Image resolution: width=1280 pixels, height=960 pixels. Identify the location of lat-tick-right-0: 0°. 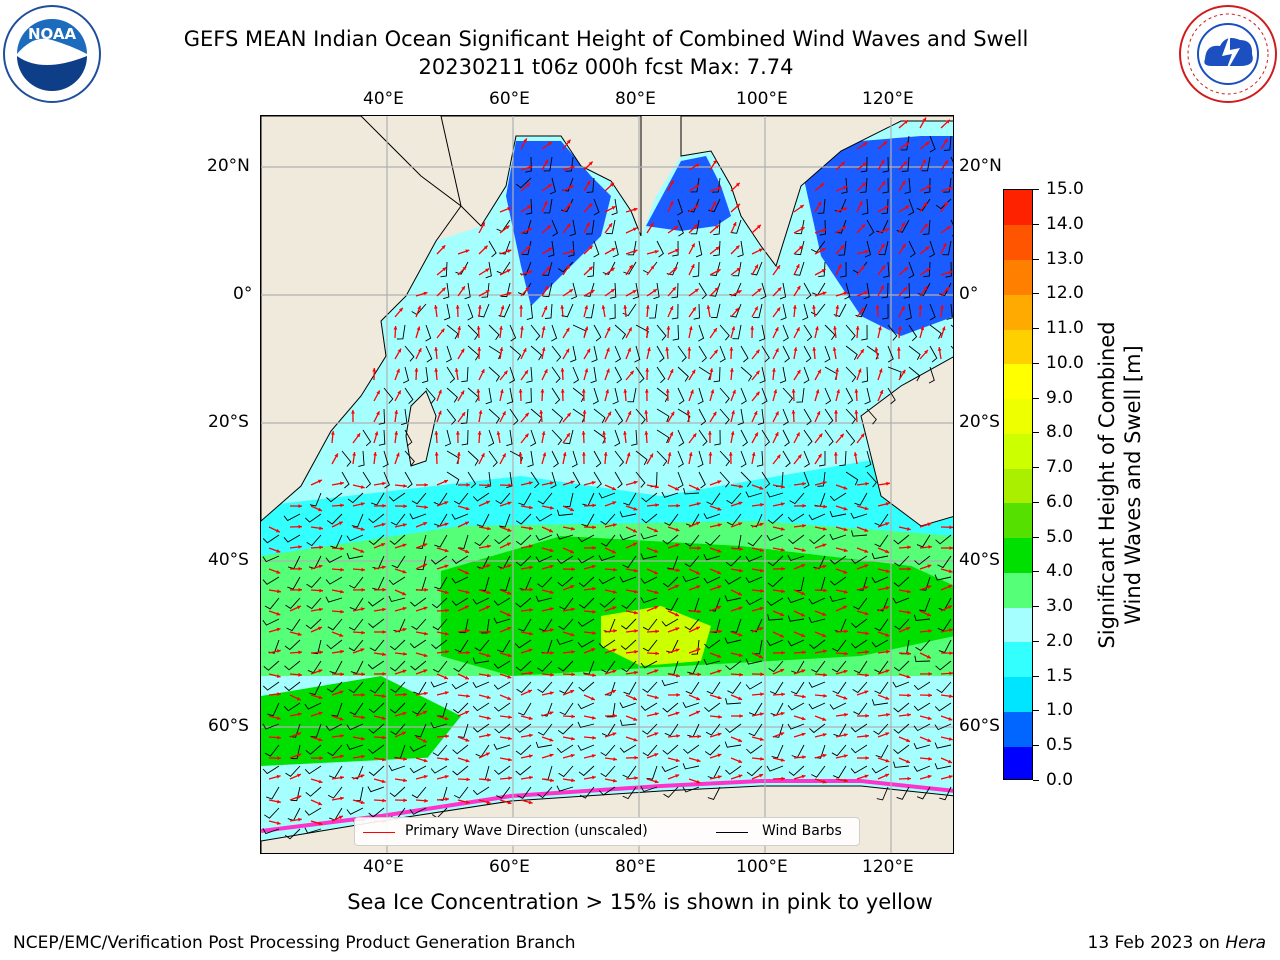
(969, 294).